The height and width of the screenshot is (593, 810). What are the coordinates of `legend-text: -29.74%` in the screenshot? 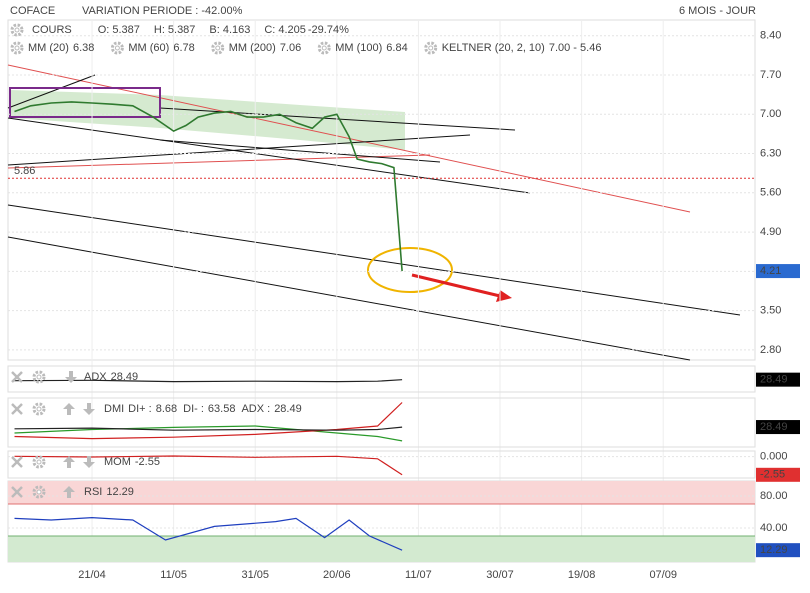 It's located at (328, 30).